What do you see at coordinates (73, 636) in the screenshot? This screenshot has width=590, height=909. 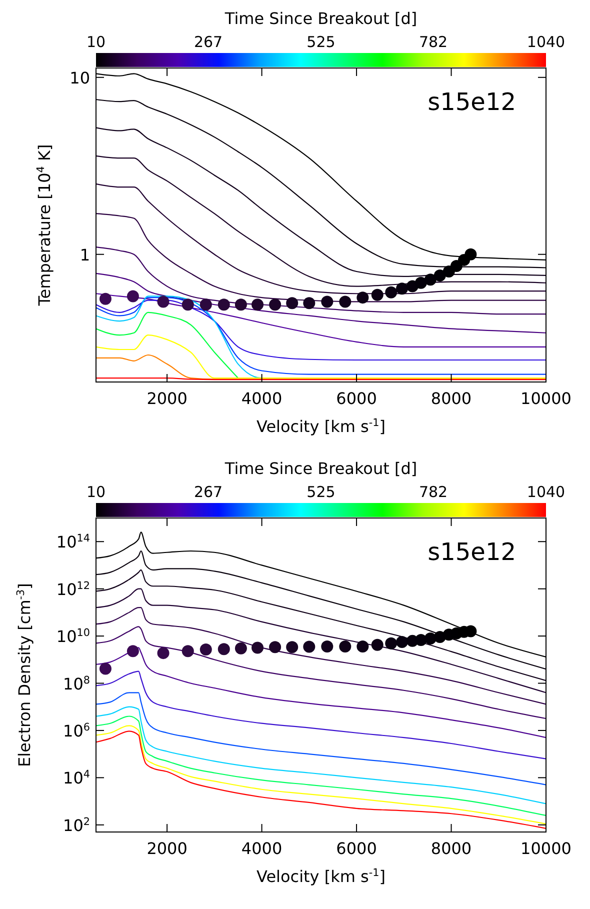 I see `y-tick-label: 10$^{10}$` at bounding box center [73, 636].